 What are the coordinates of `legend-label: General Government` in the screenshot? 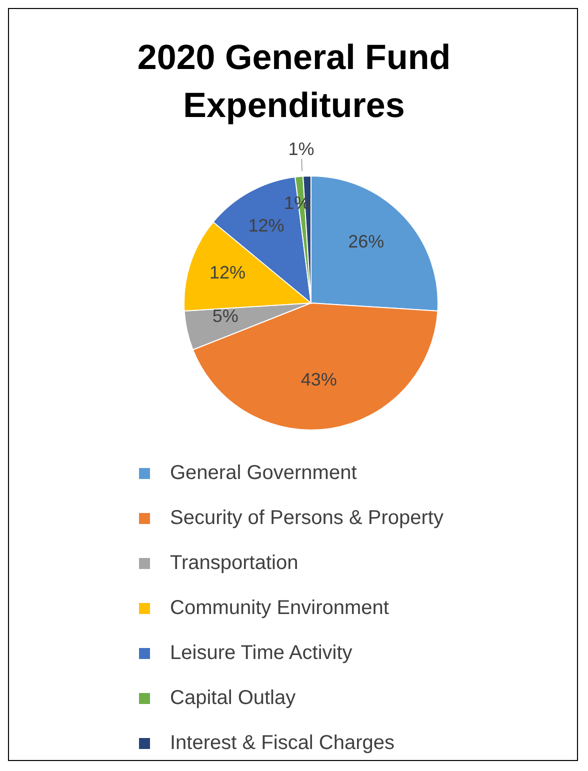 It's located at (263, 473).